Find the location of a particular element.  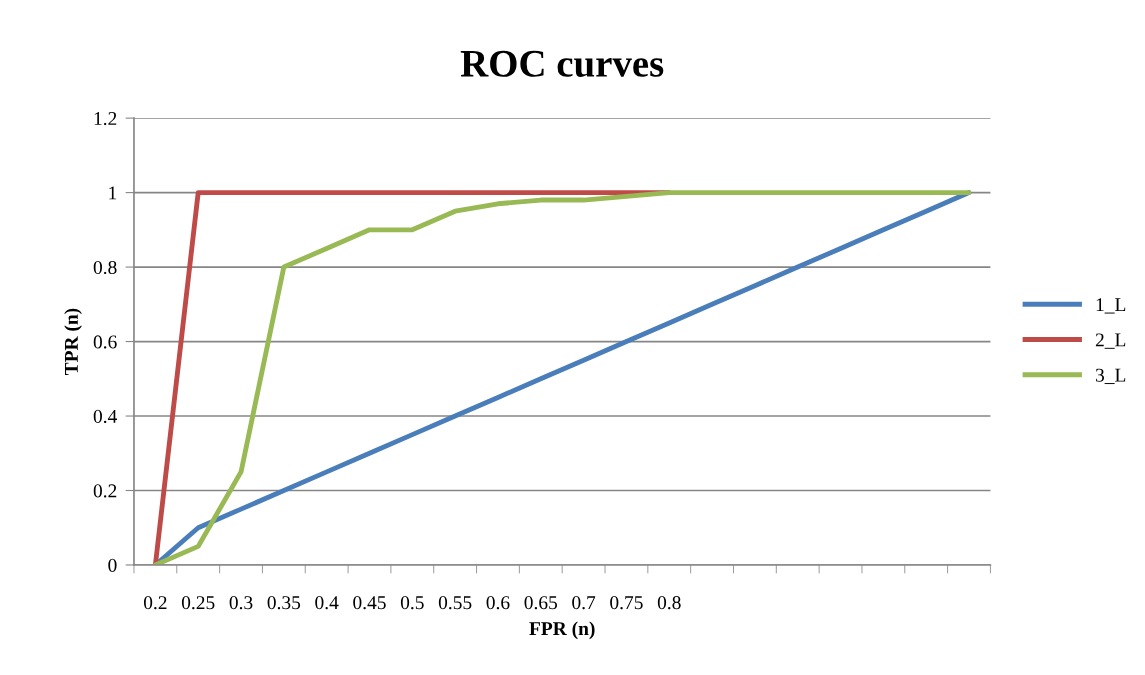

y-tick-label: 0.8 is located at coordinates (105, 267).